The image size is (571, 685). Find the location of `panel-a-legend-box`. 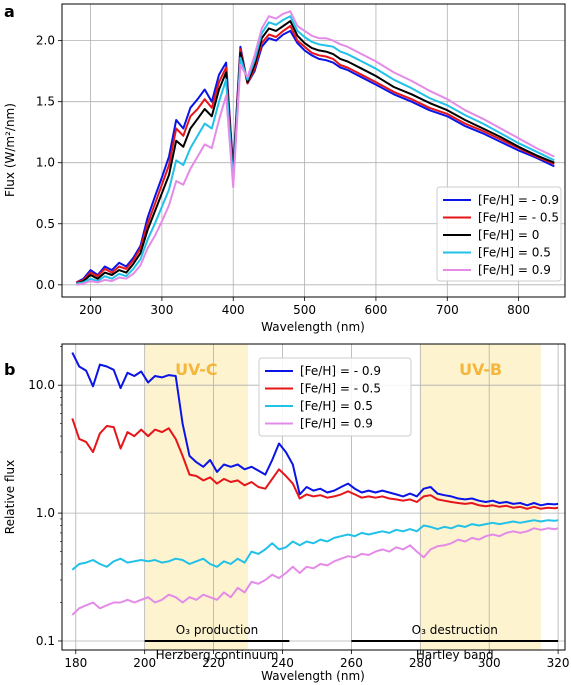

panel-a-legend-box is located at coordinates (499, 234).